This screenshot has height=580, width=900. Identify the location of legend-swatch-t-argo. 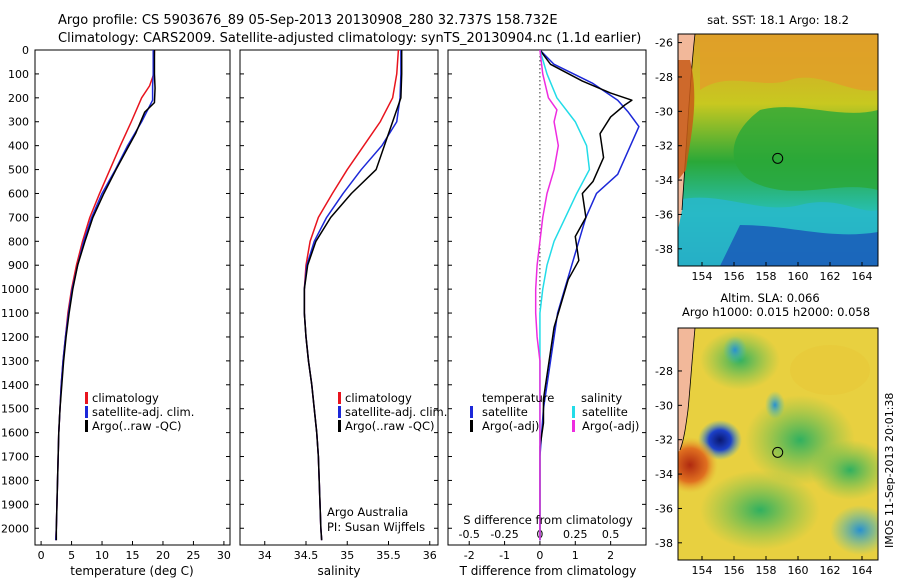
(471, 426).